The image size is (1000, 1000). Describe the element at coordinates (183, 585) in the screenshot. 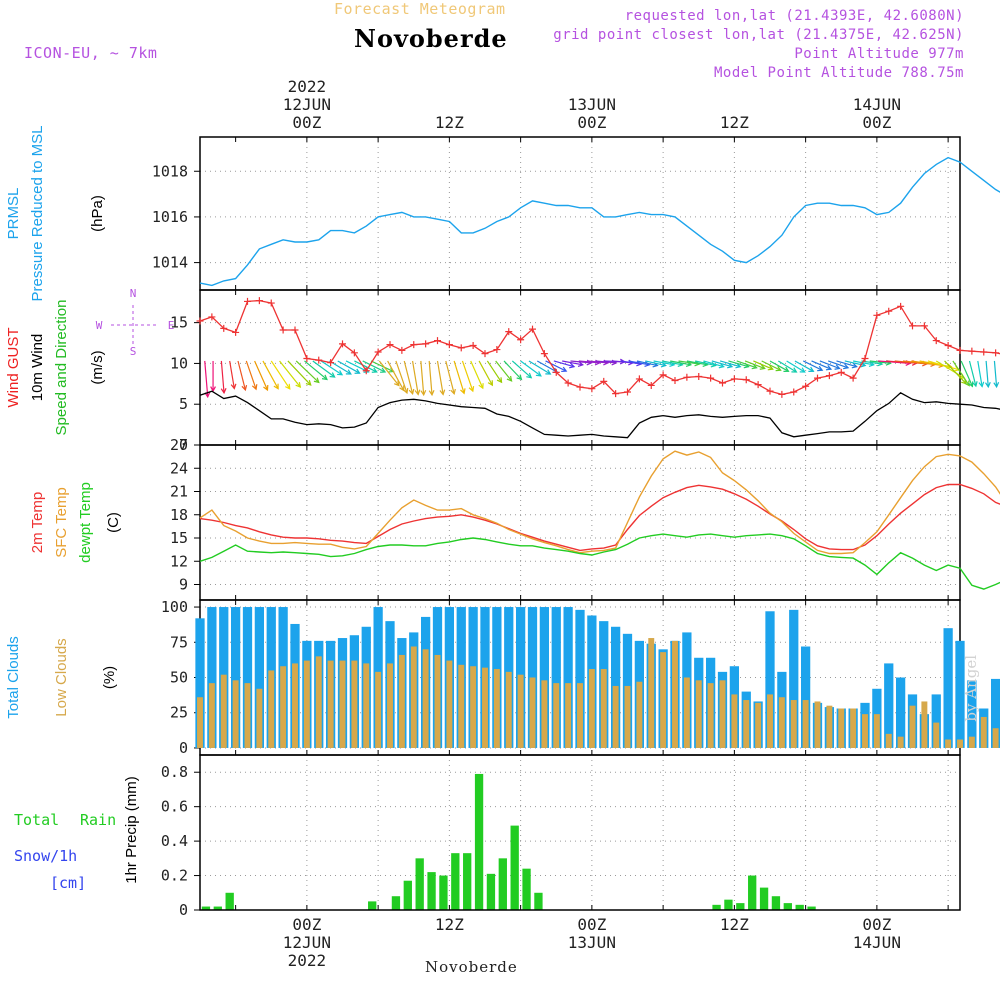

I see `y-tick-label: 9` at that location.